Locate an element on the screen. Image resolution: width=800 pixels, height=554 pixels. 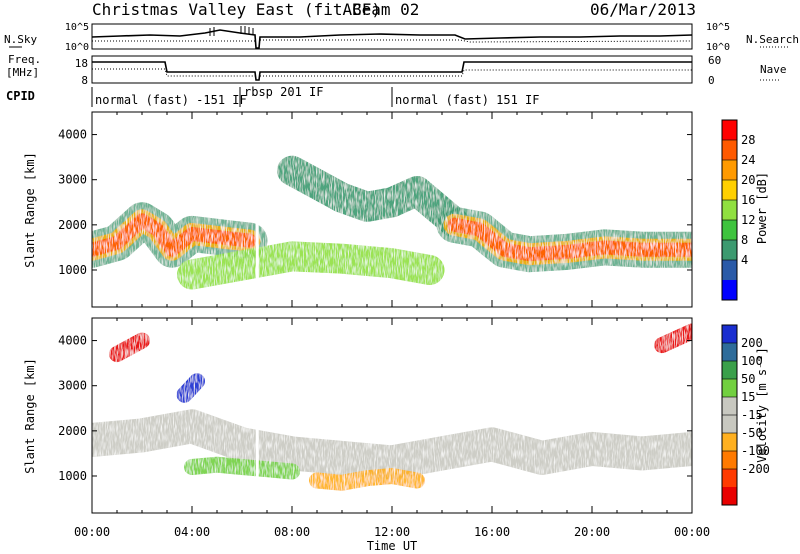
time-tick-label: 08:00 is located at coordinates (292, 532).